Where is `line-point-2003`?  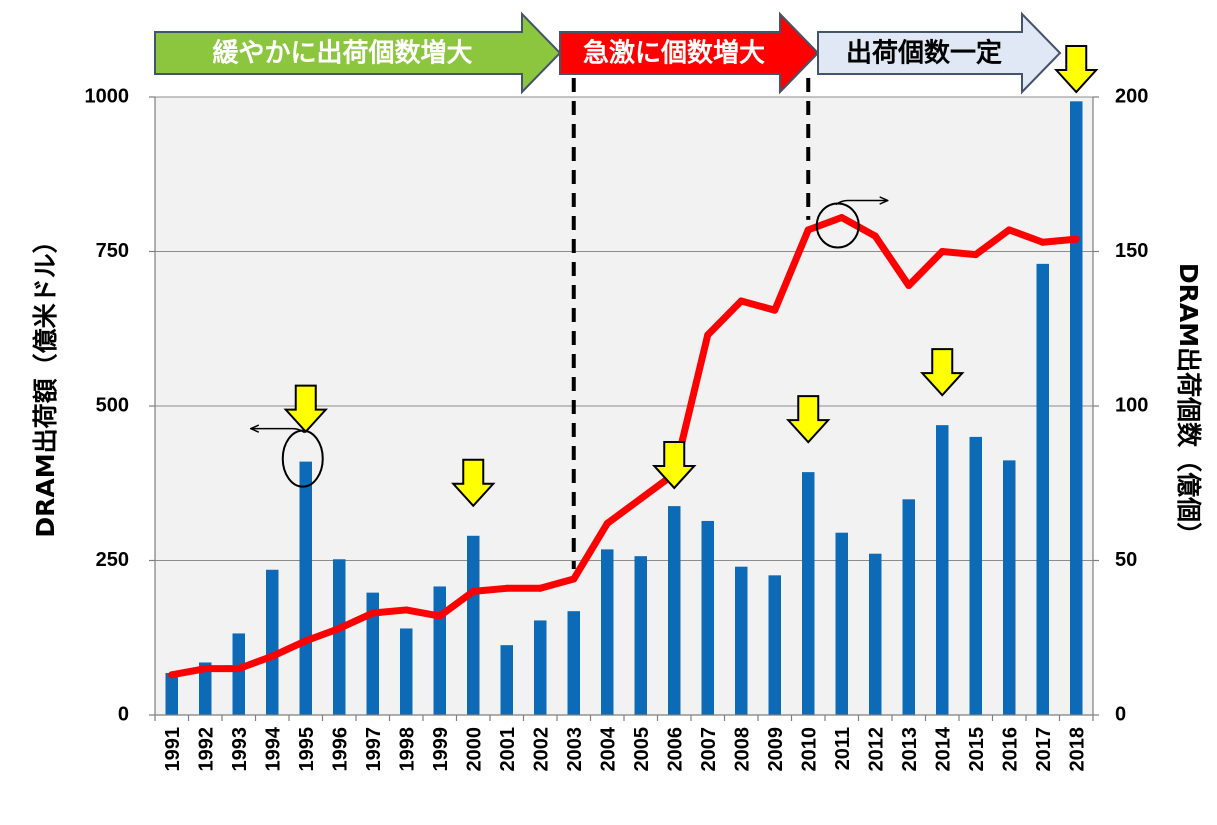
line-point-2003 is located at coordinates (574, 579).